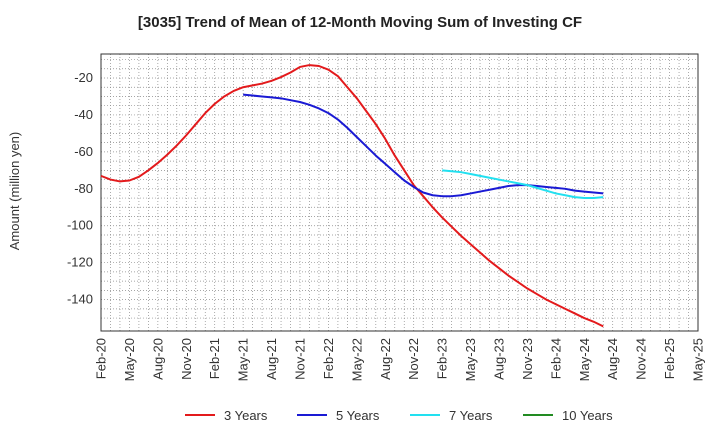 Image resolution: width=720 pixels, height=440 pixels. I want to click on y-tick-label: -80, so click(83, 188).